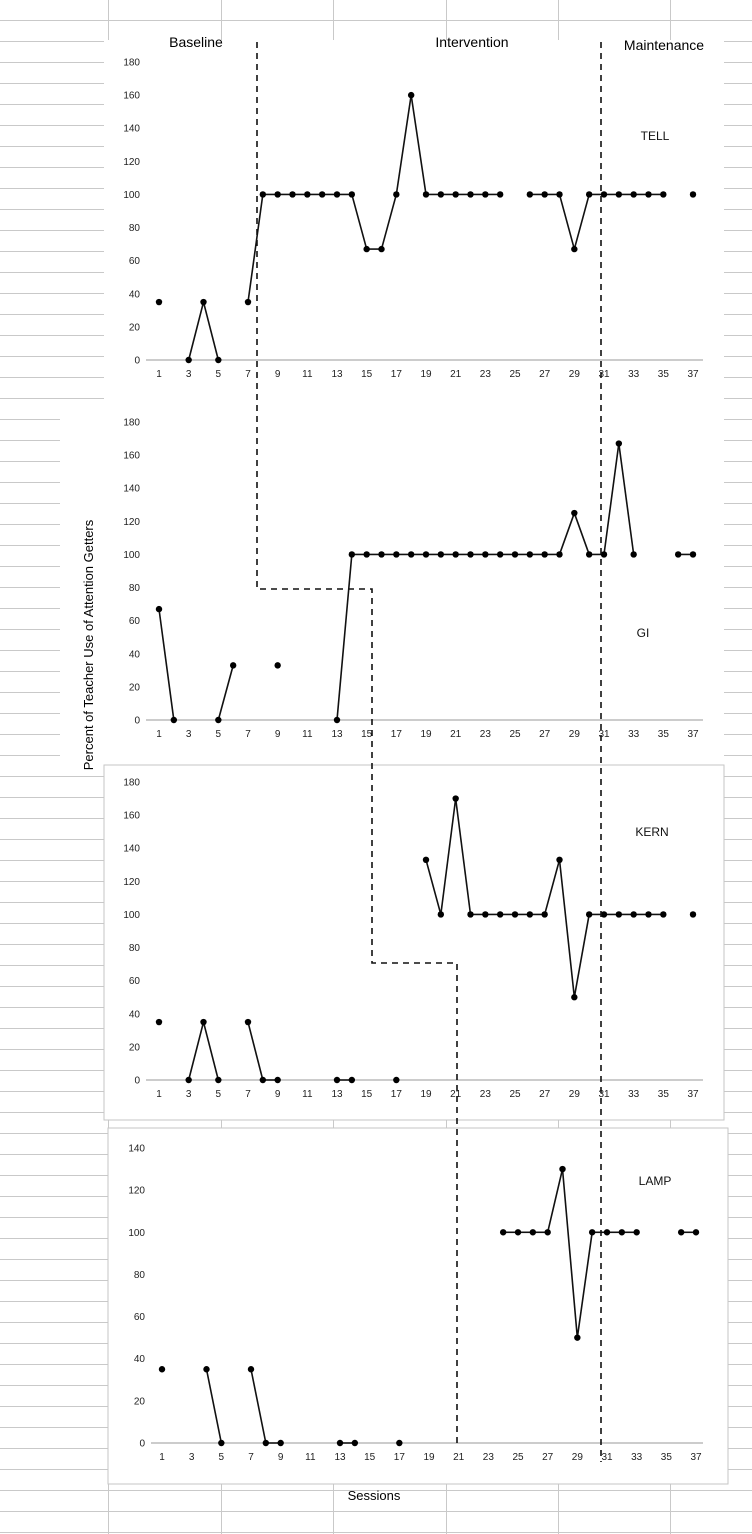  What do you see at coordinates (545, 734) in the screenshot?
I see `gi-x-tick-label: 27` at bounding box center [545, 734].